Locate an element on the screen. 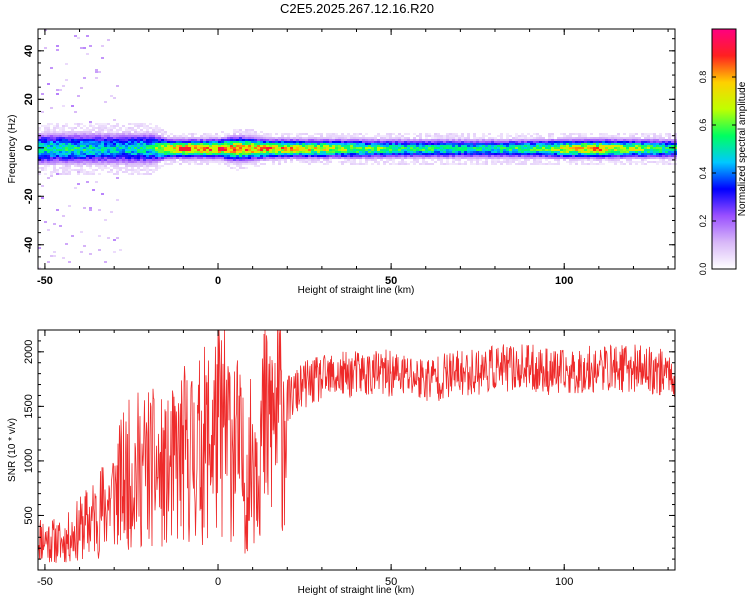 Image resolution: width=750 pixels, height=600 pixels. colorbar-tick-label: 0.2 is located at coordinates (703, 221).